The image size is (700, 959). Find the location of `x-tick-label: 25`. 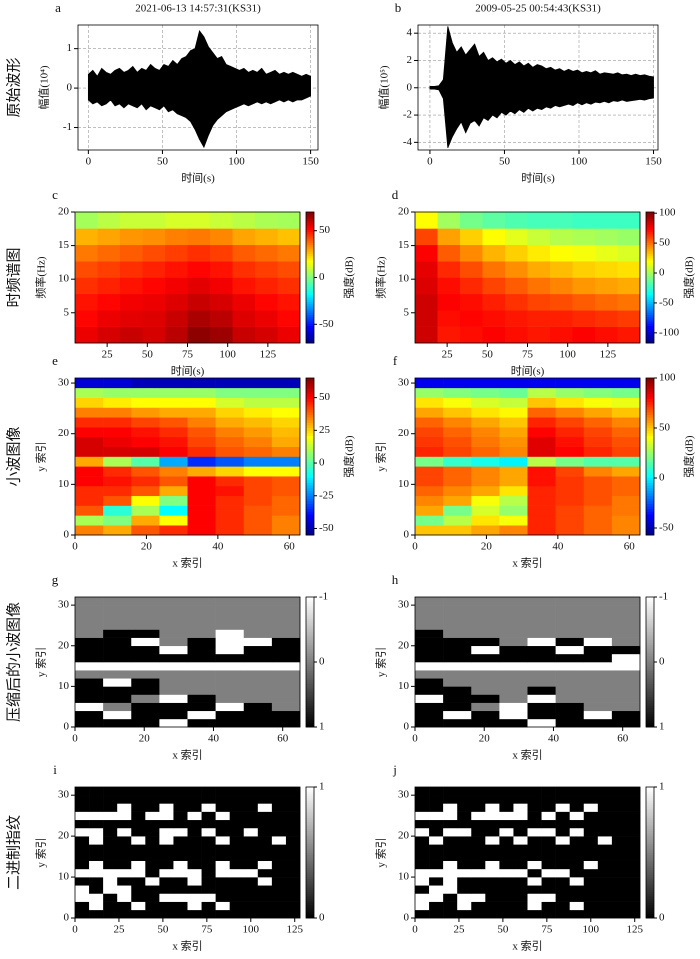

x-tick-label: 25 is located at coordinates (119, 930).